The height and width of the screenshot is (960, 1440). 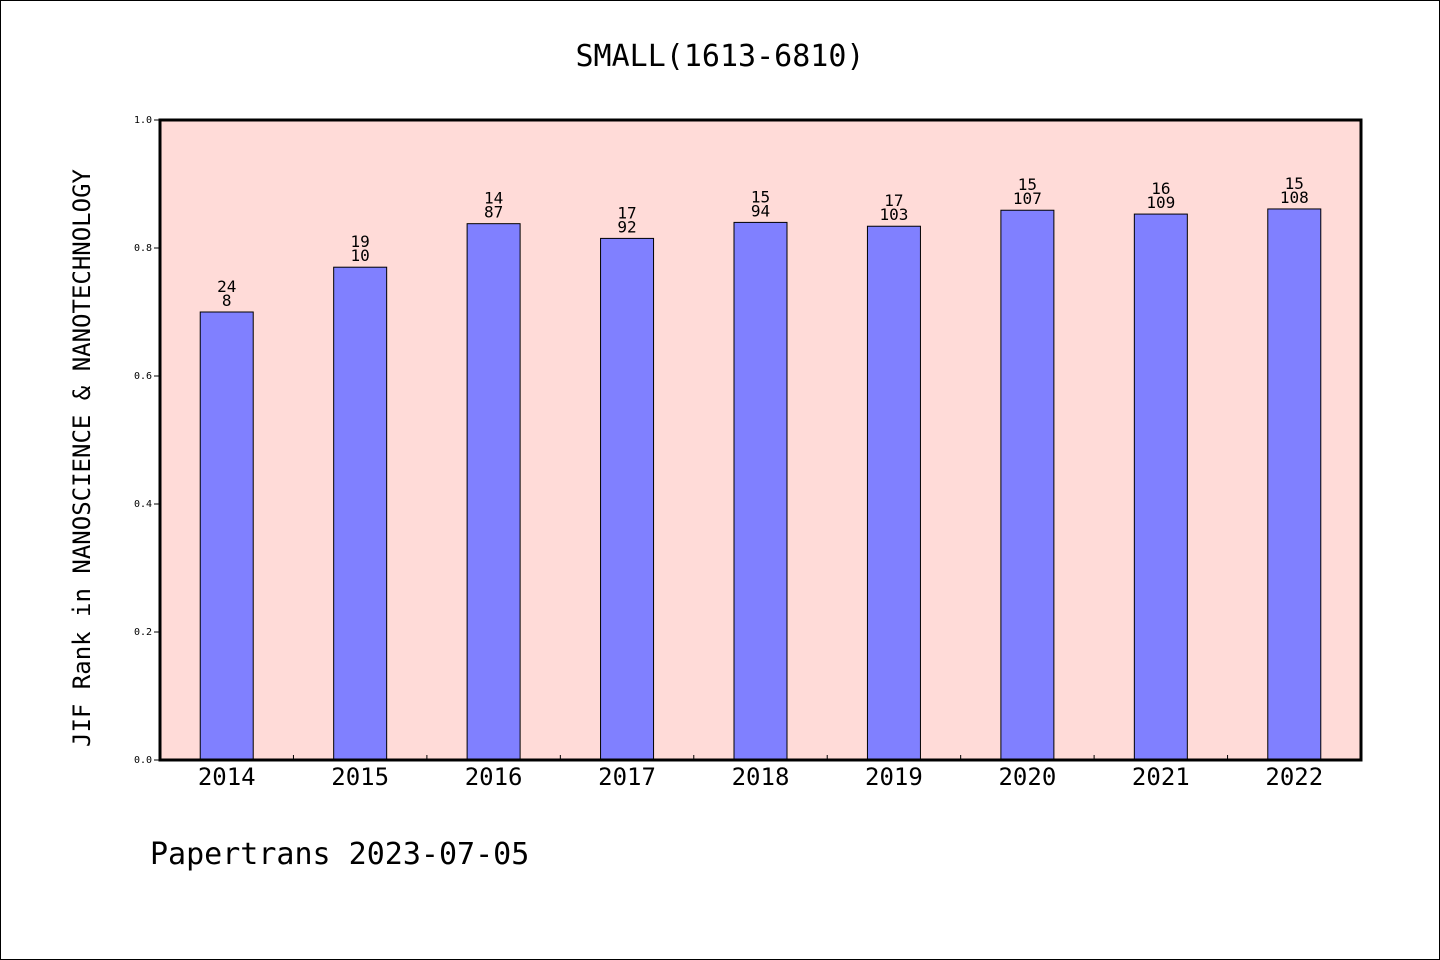 I want to click on bar-total-label: 103, so click(x=893, y=214).